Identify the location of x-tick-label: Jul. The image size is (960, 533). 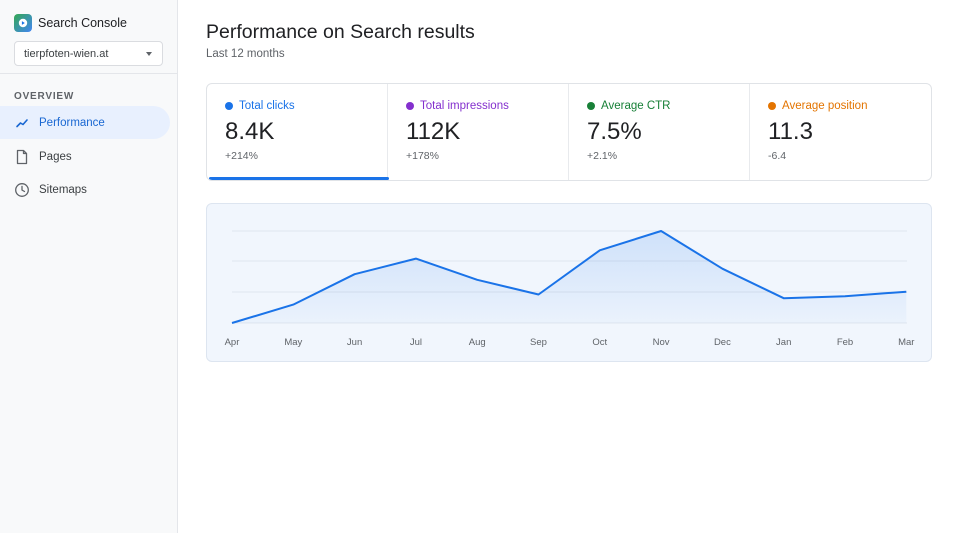
(416, 342).